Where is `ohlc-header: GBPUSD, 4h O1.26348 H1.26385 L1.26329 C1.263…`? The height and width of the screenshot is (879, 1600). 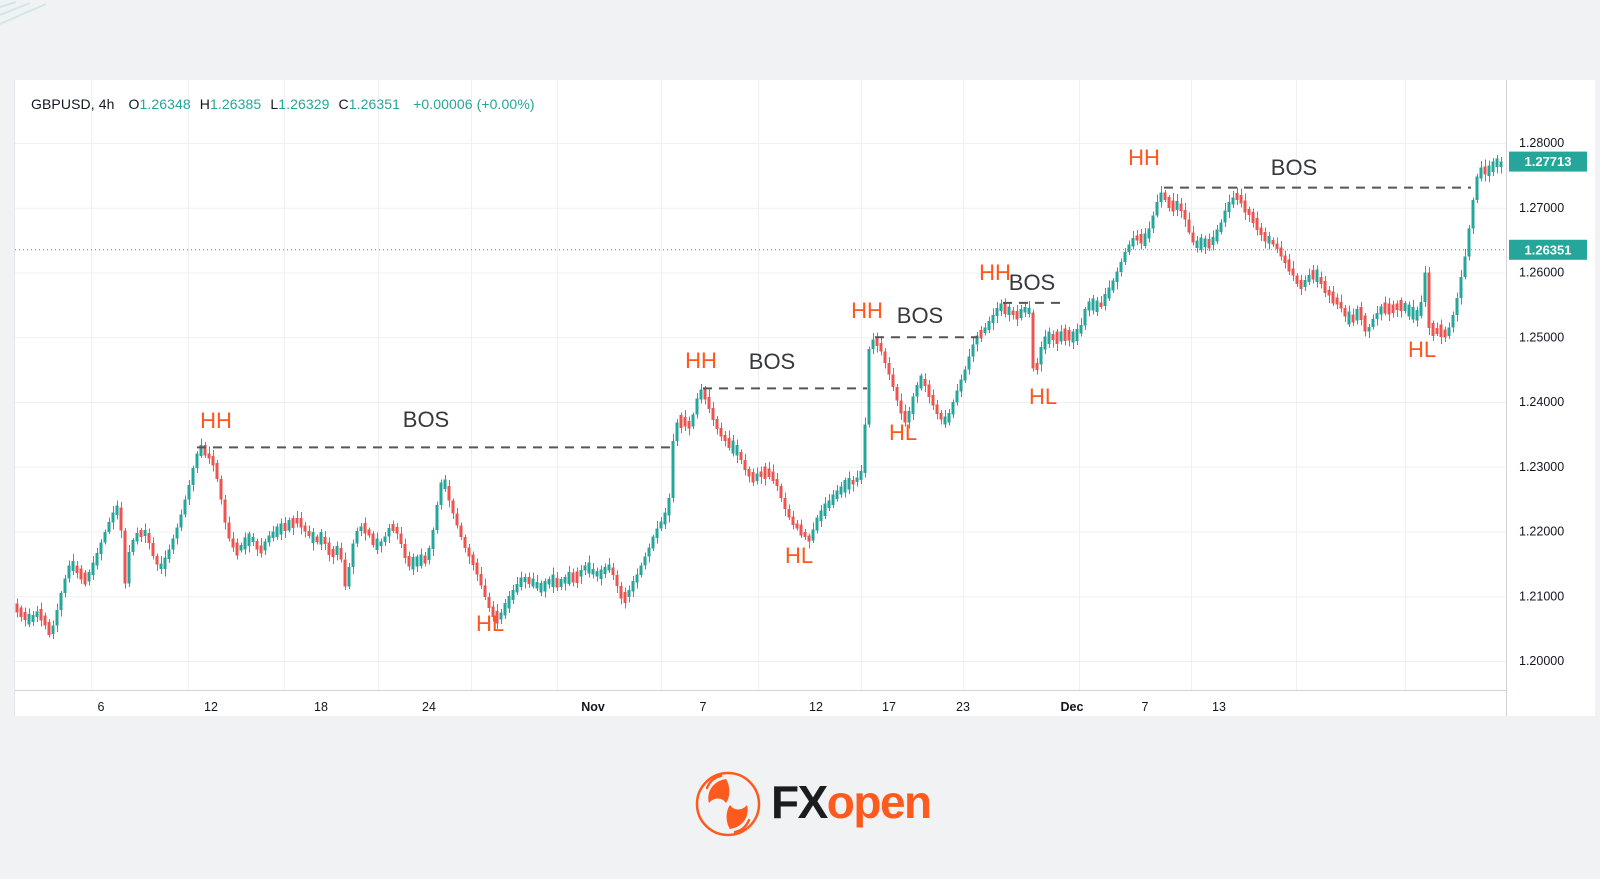 ohlc-header: GBPUSD, 4h O1.26348 H1.26385 L1.26329 C1.263… is located at coordinates (283, 104).